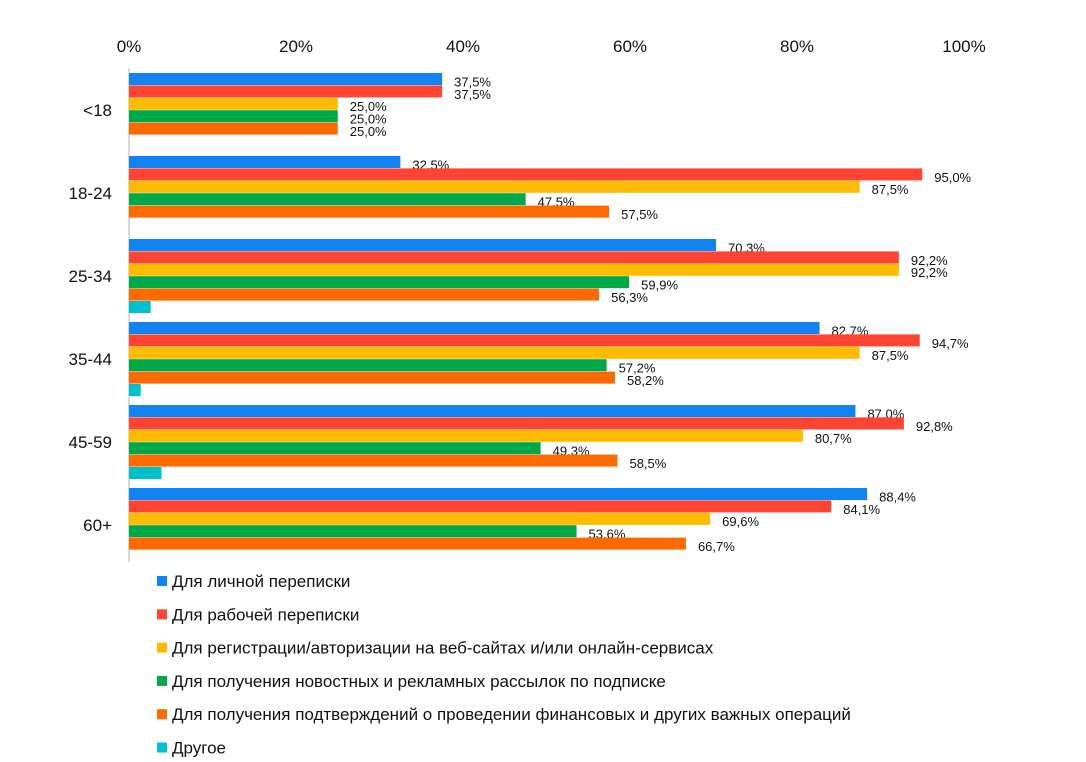 Image resolution: width=1086 pixels, height=762 pixels. Describe the element at coordinates (90, 193) in the screenshot. I see `y-category-label: 18-24` at that location.